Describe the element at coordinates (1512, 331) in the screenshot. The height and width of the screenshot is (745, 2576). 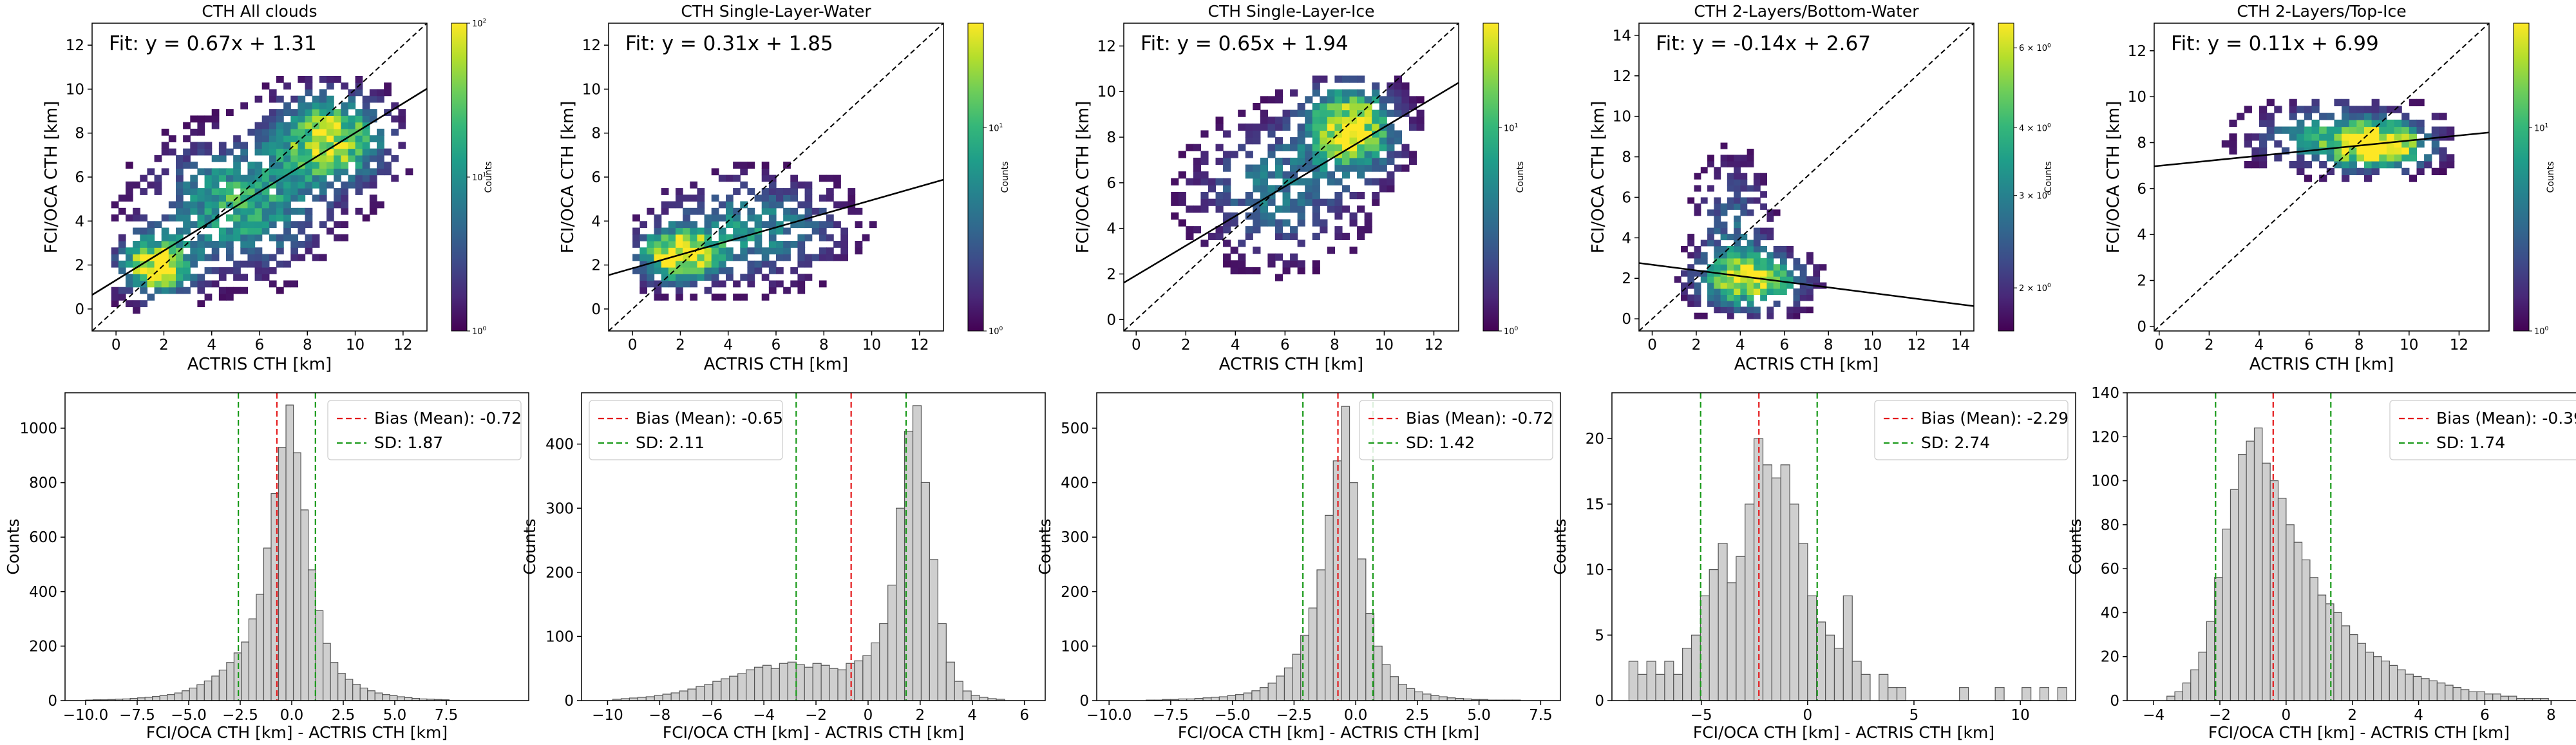
I see `colorbar-tick-label: 100` at that location.